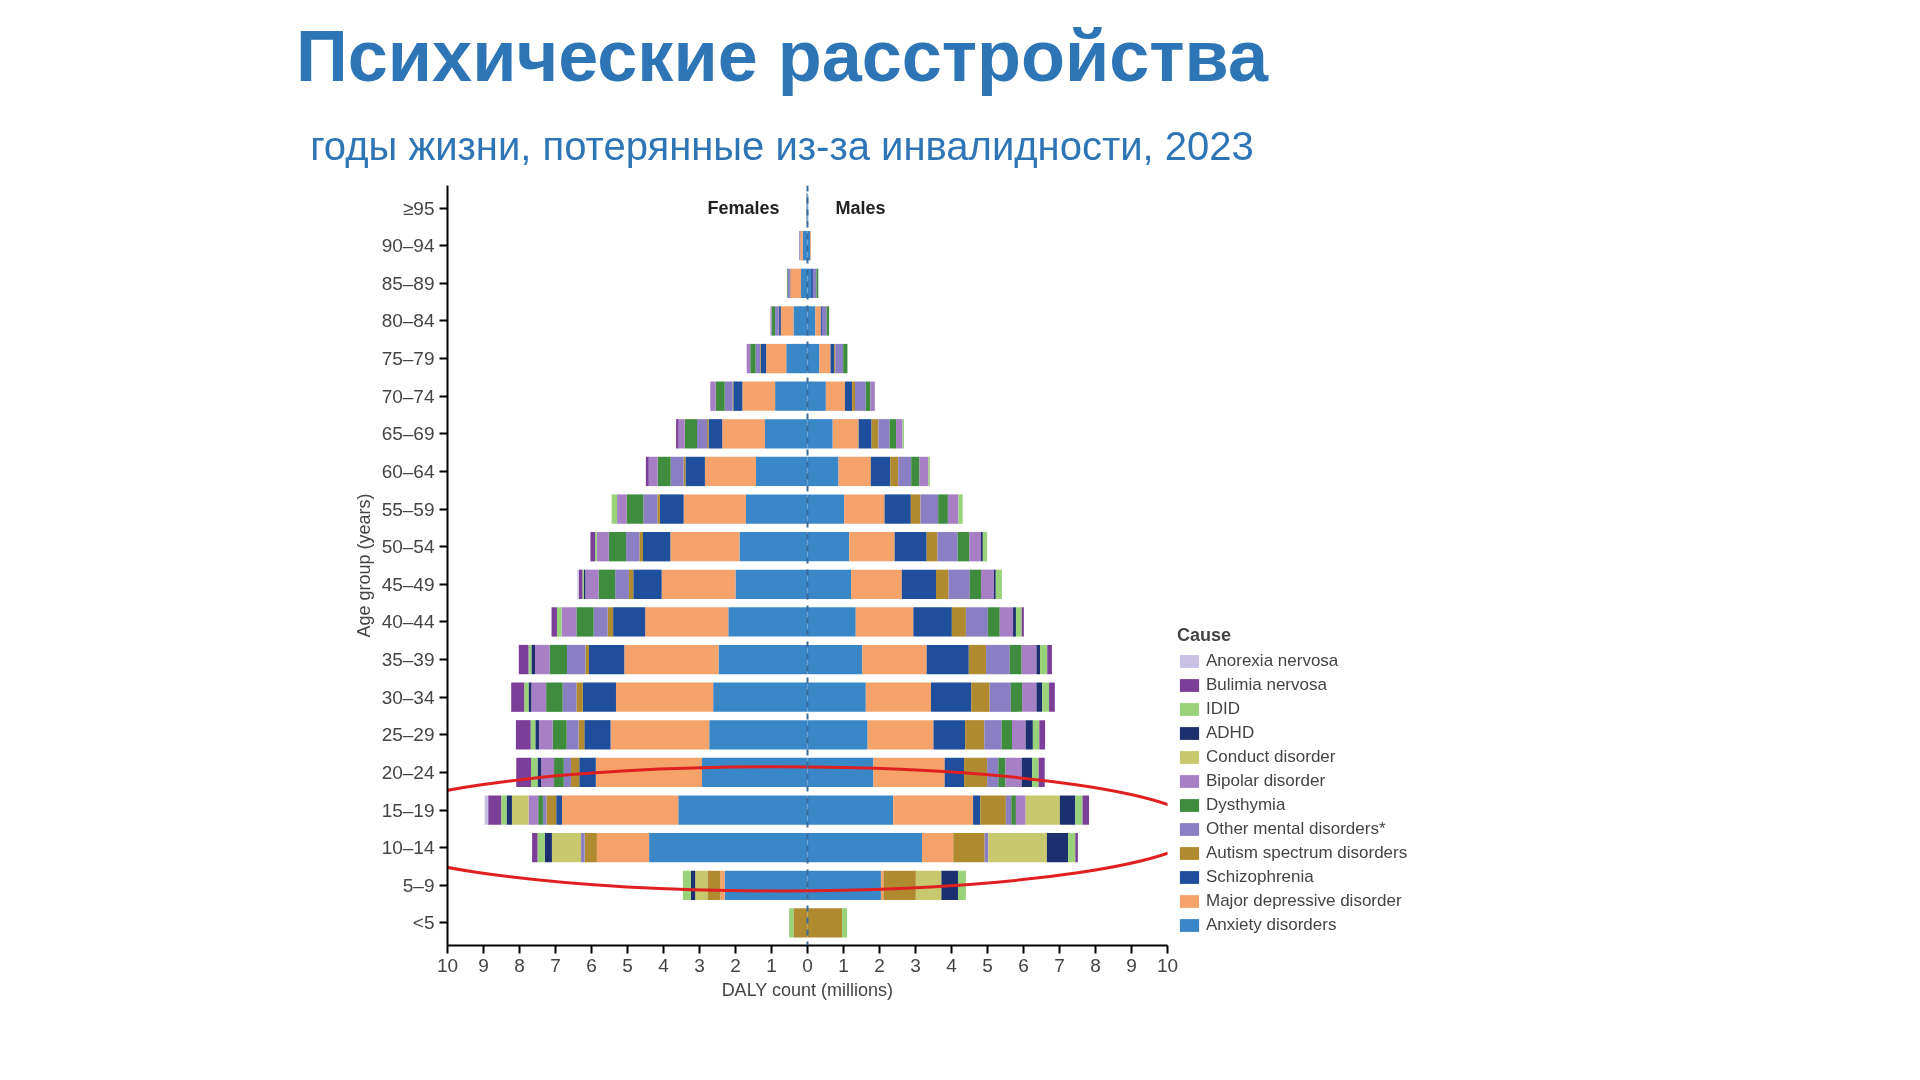 This screenshot has width=1920, height=1080. Describe the element at coordinates (408, 246) in the screenshot. I see `y-tick-label: 90–94` at that location.